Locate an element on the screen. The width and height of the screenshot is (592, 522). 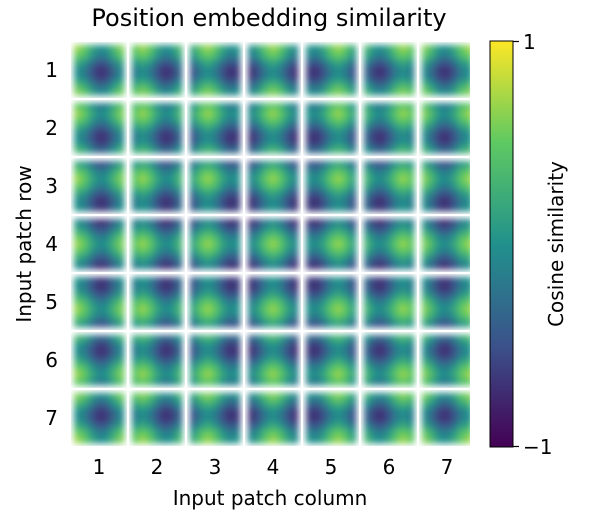
x-tick-label: 5 is located at coordinates (331, 467).